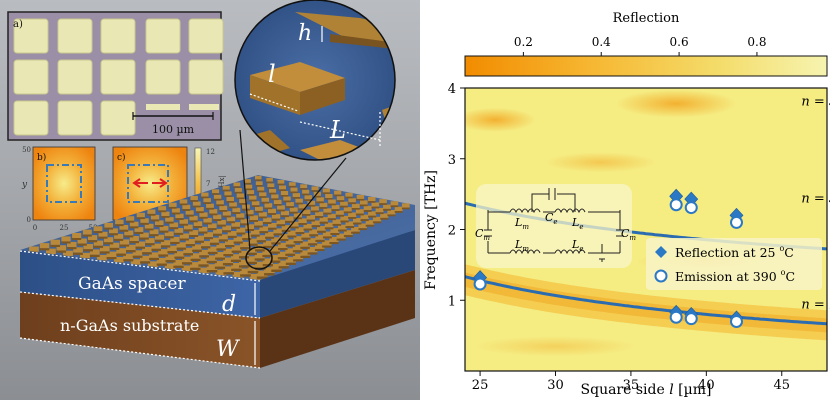 This screenshot has height=400, width=830. I want to click on circuit-inset: Cm Cm Lm Ce Le Lm Le, so click(555, 226).